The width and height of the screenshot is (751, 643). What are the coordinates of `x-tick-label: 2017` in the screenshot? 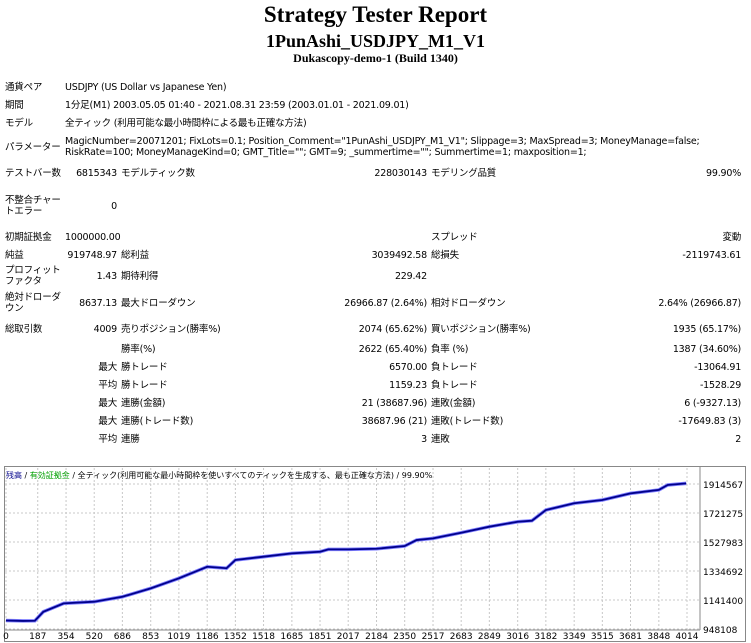 It's located at (348, 637).